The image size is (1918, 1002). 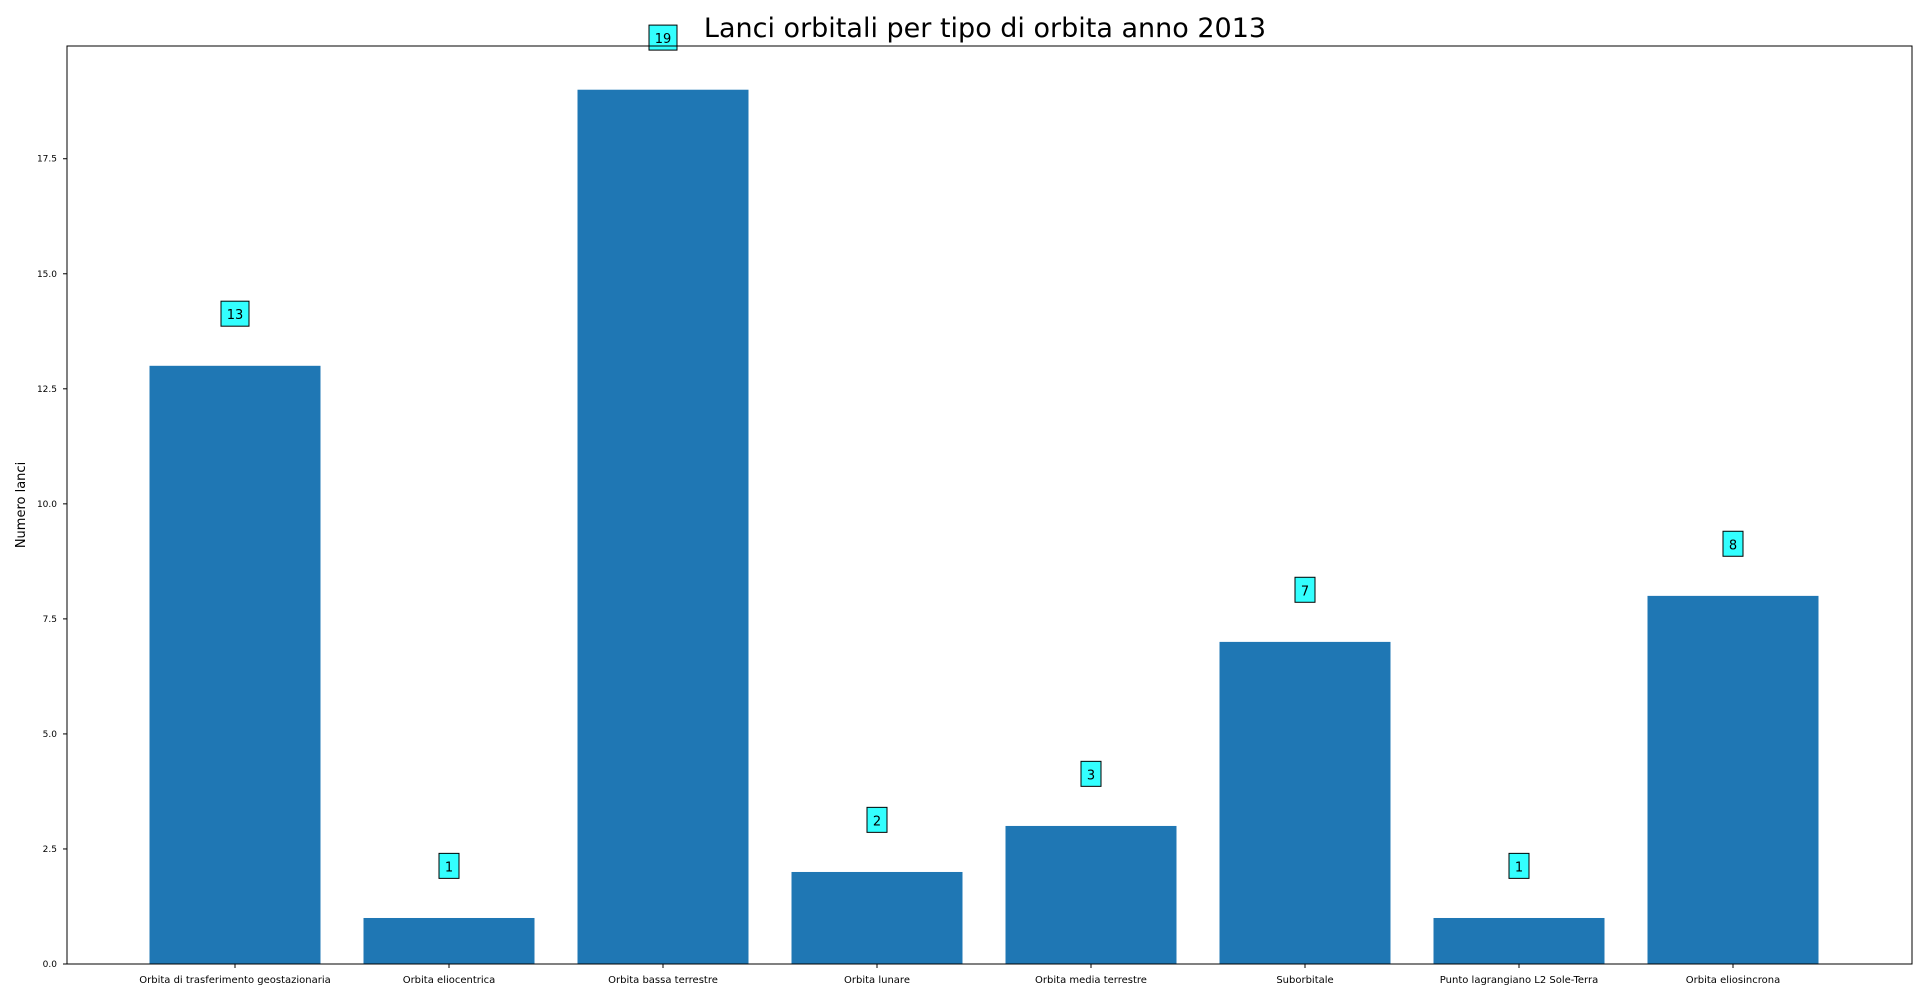 I want to click on y-tick-label: 2.5, so click(x=50, y=850).